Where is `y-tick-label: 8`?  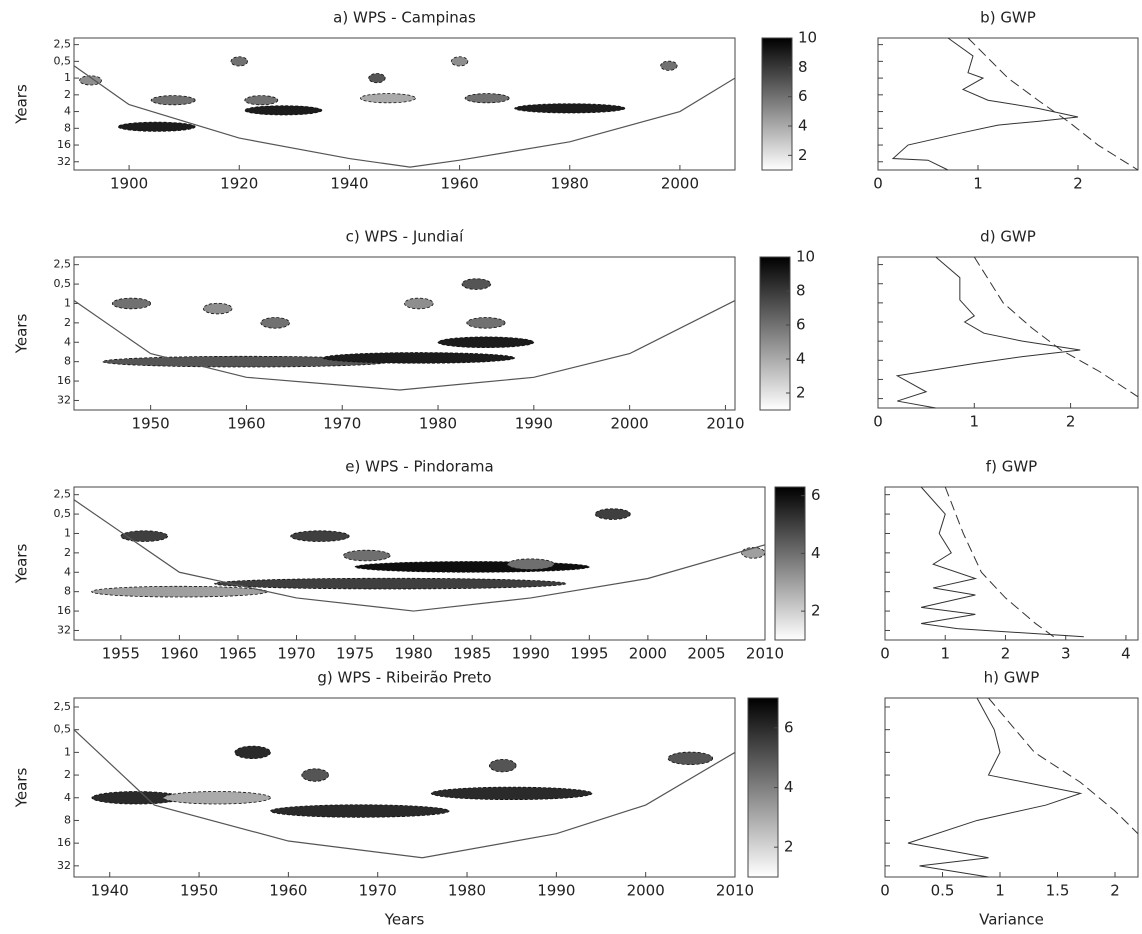 y-tick-label: 8 is located at coordinates (67, 127).